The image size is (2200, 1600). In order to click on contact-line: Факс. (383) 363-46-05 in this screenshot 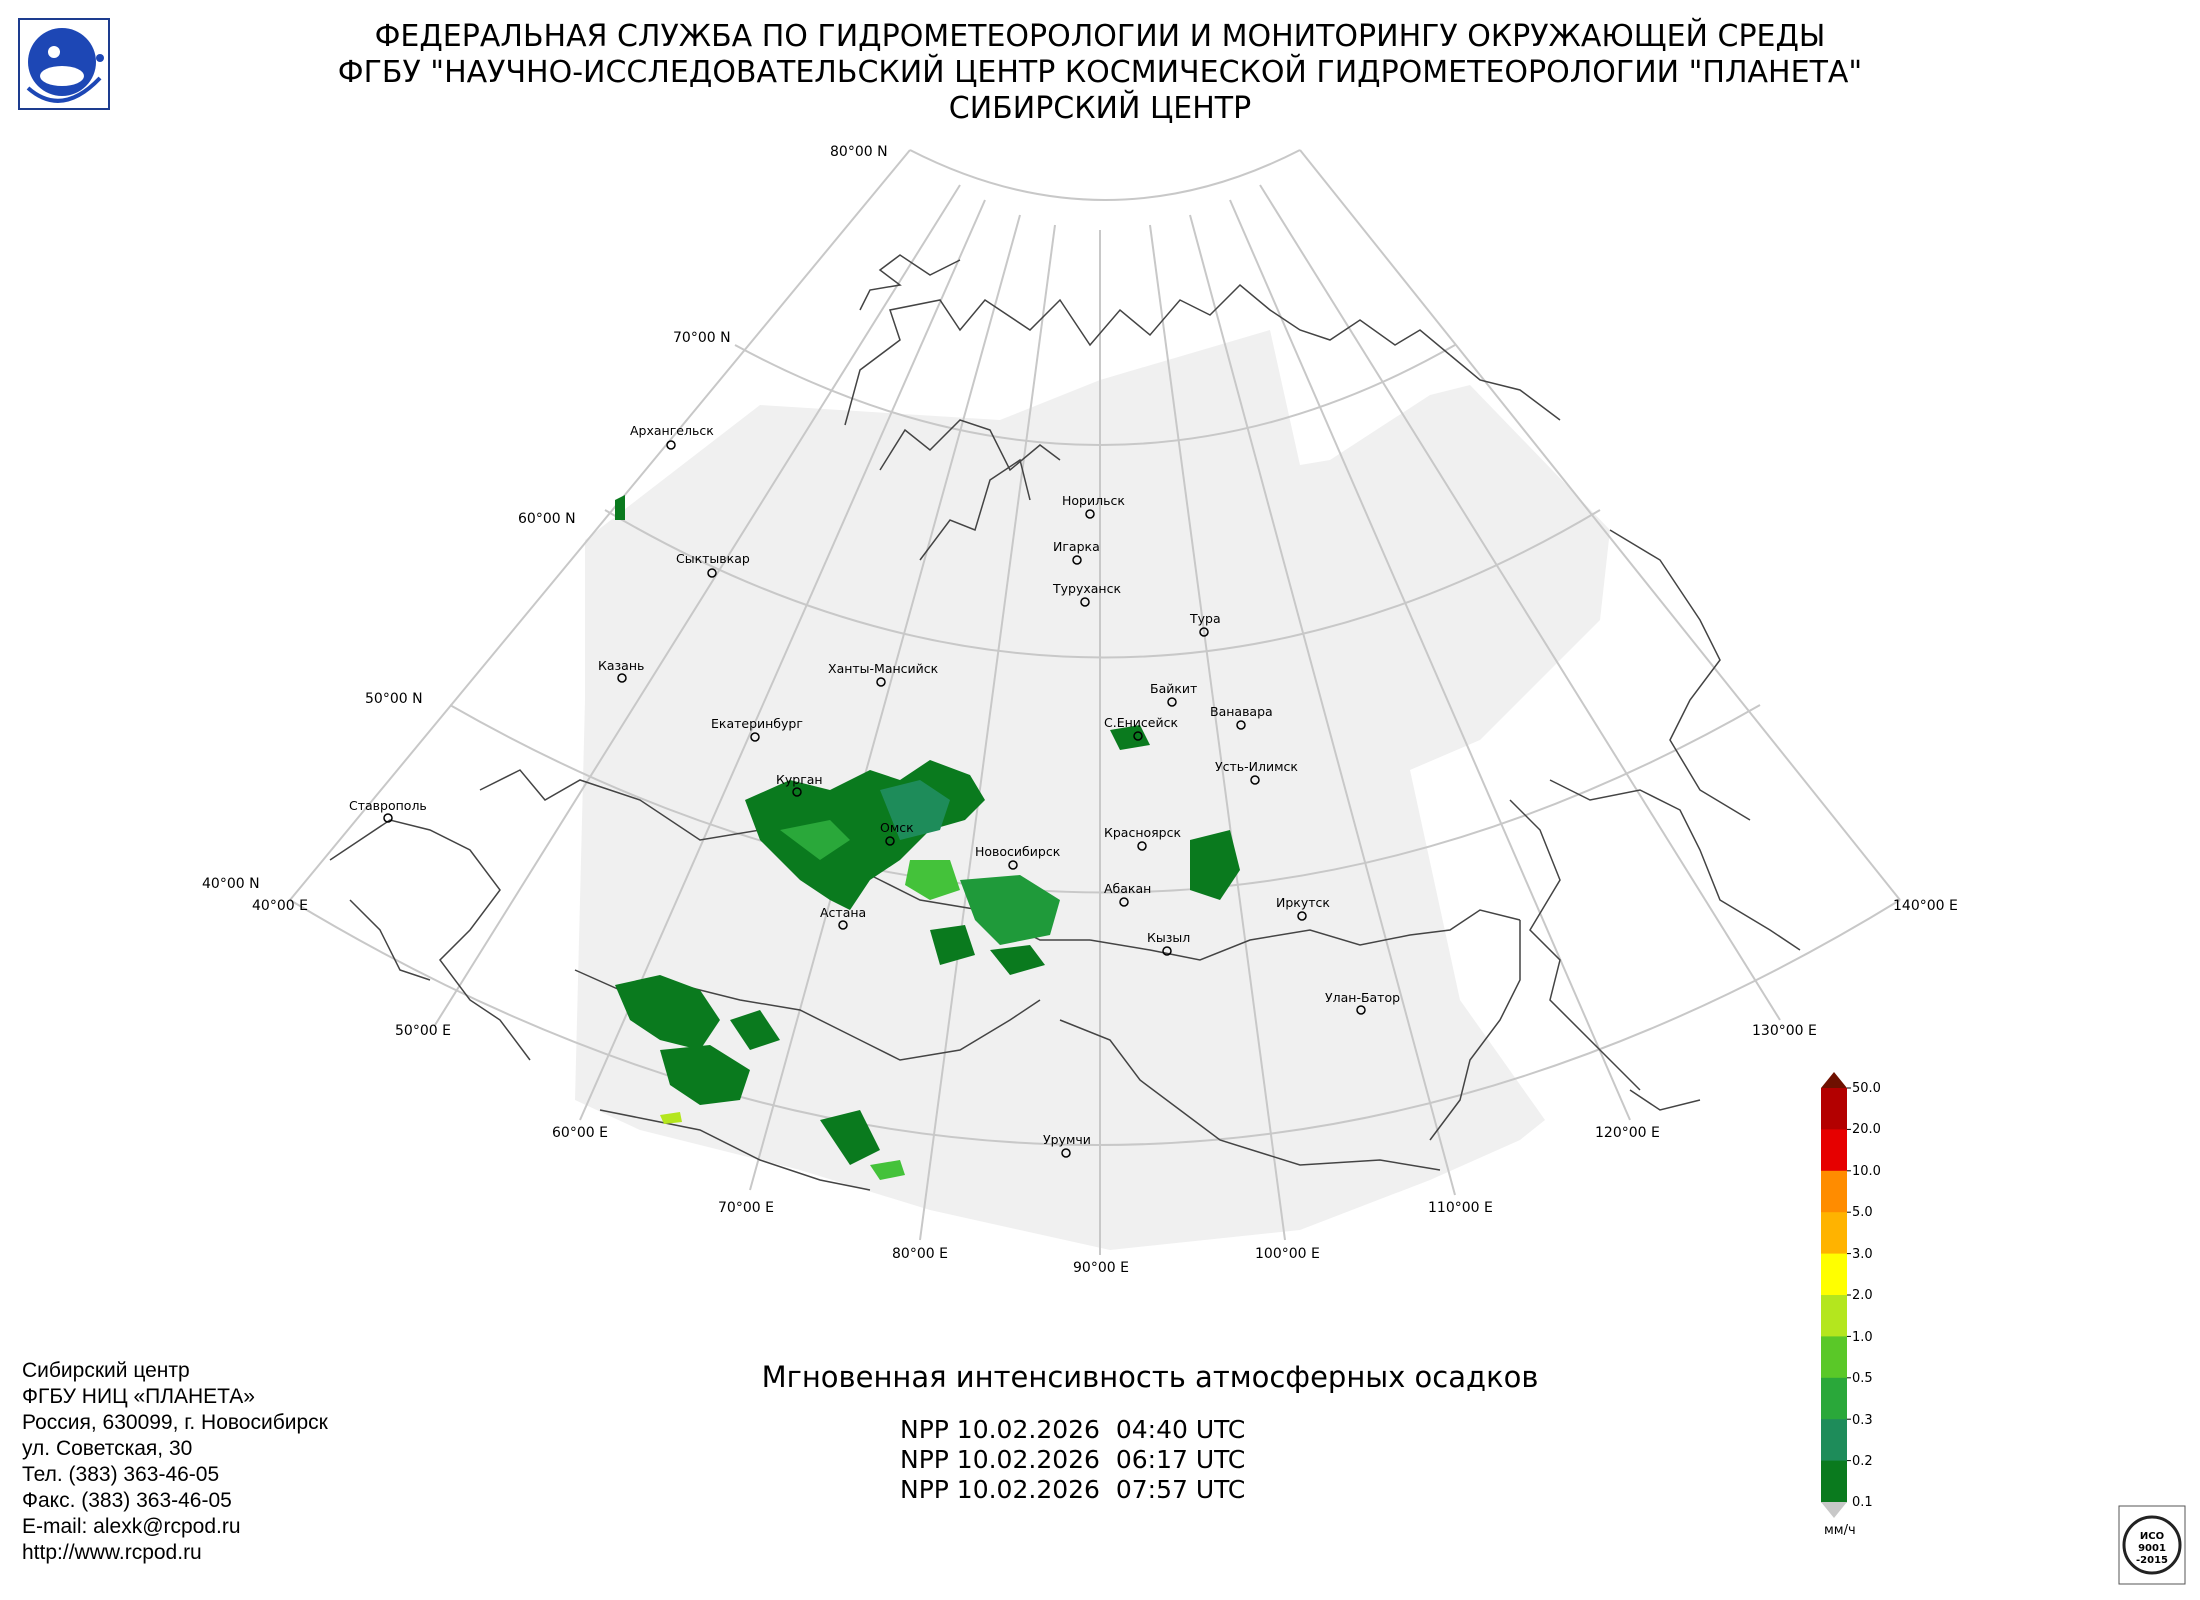, I will do `click(127, 1500)`.